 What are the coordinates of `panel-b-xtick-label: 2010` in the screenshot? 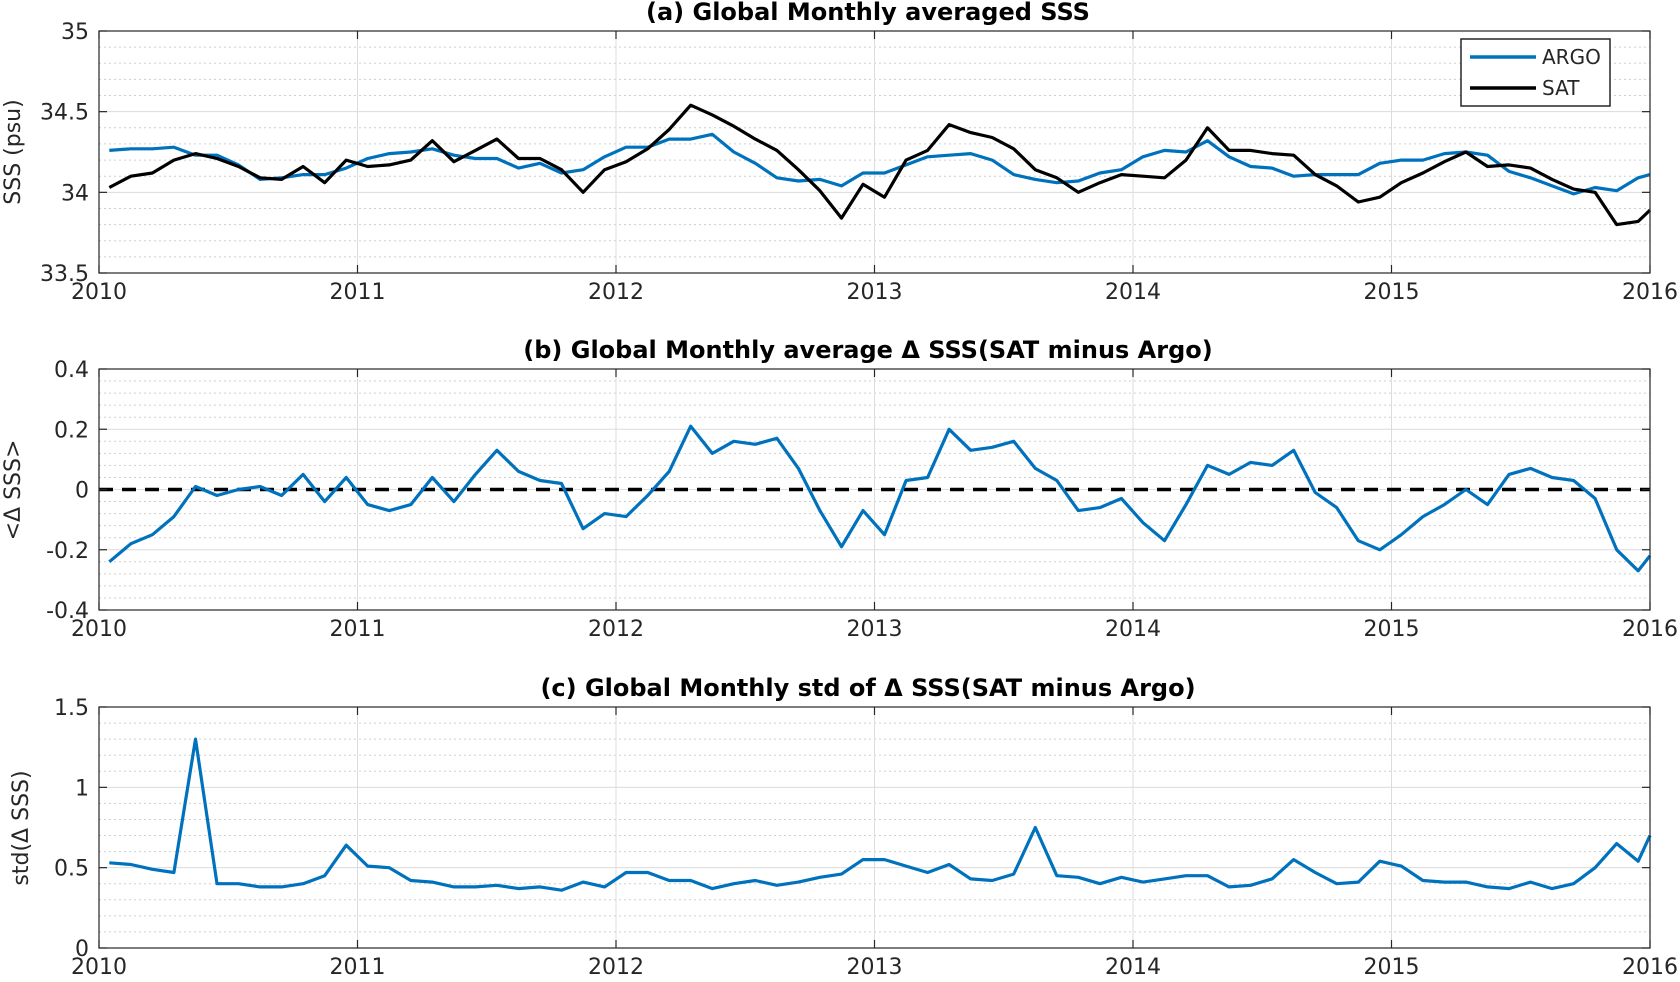 It's located at (99, 629).